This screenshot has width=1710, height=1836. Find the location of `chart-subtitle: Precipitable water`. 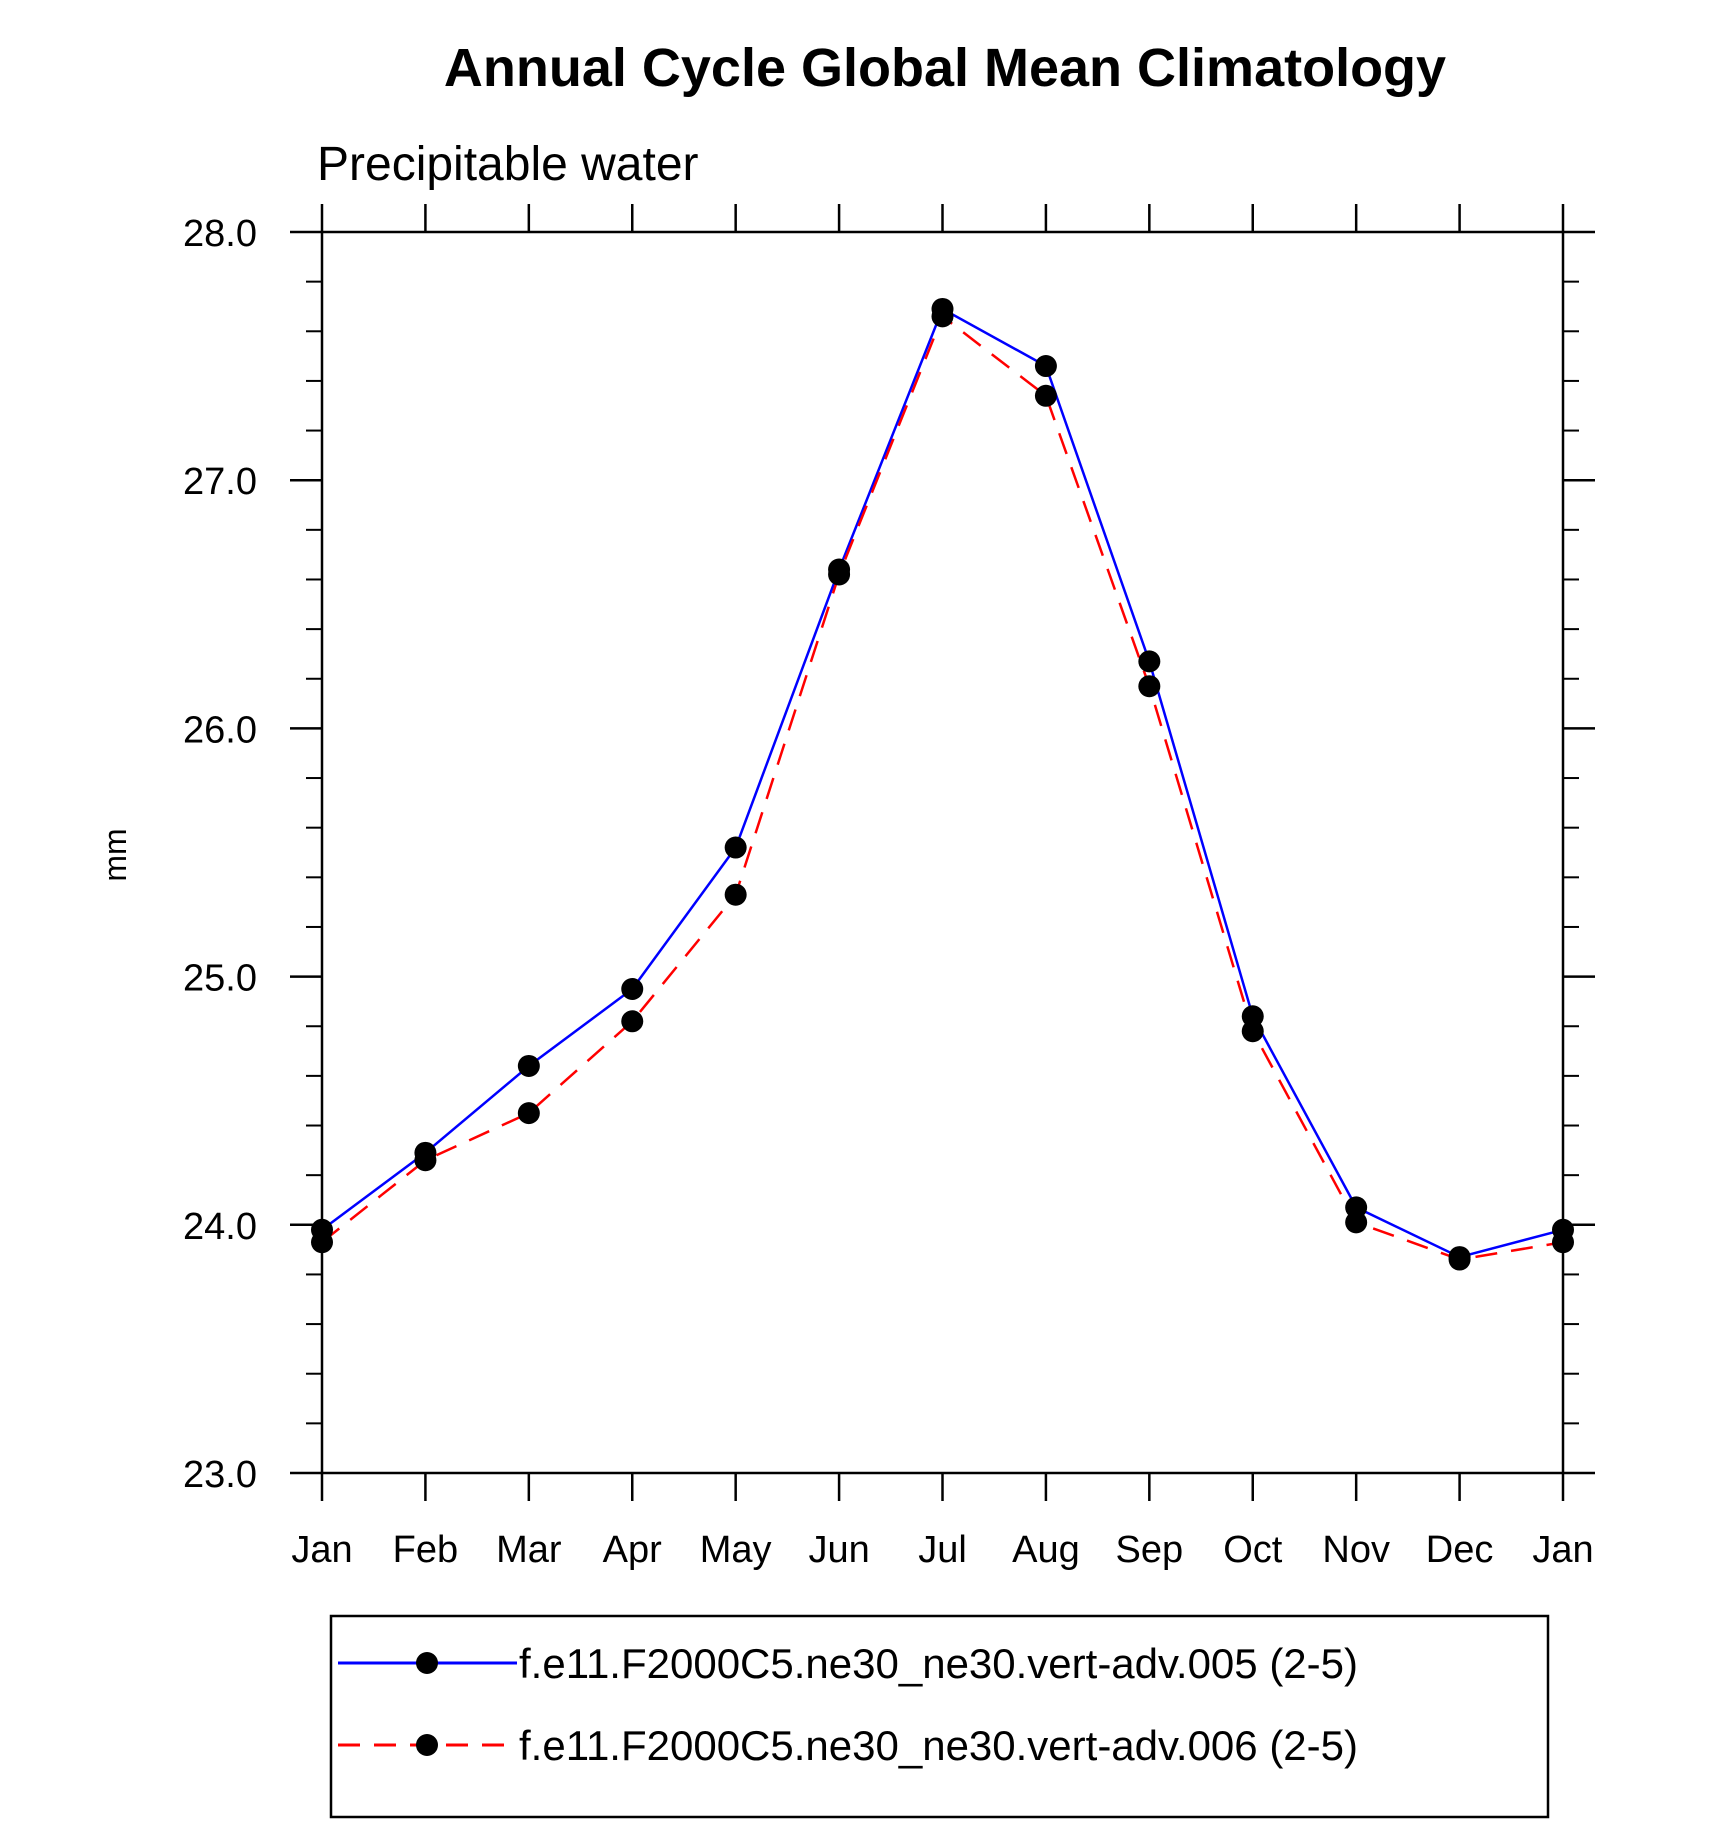

chart-subtitle: Precipitable water is located at coordinates (508, 164).